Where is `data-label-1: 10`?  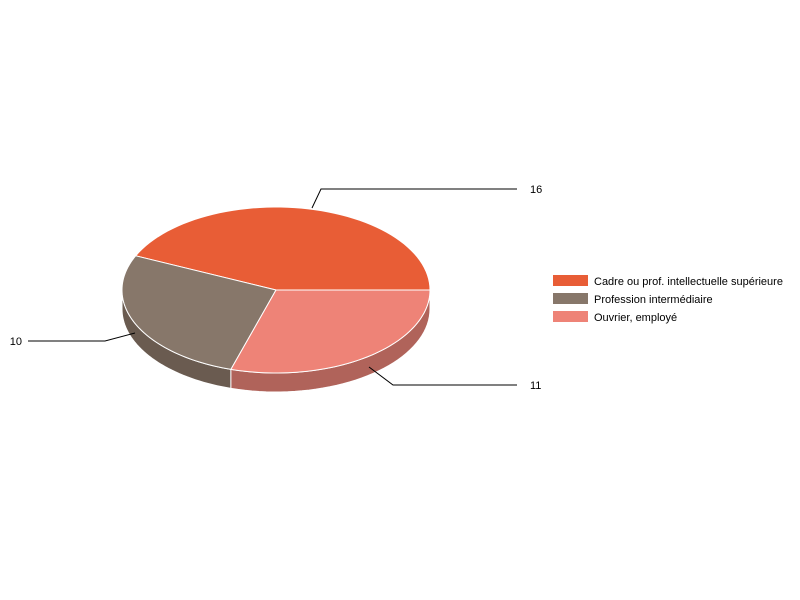
data-label-1: 10 is located at coordinates (16, 342).